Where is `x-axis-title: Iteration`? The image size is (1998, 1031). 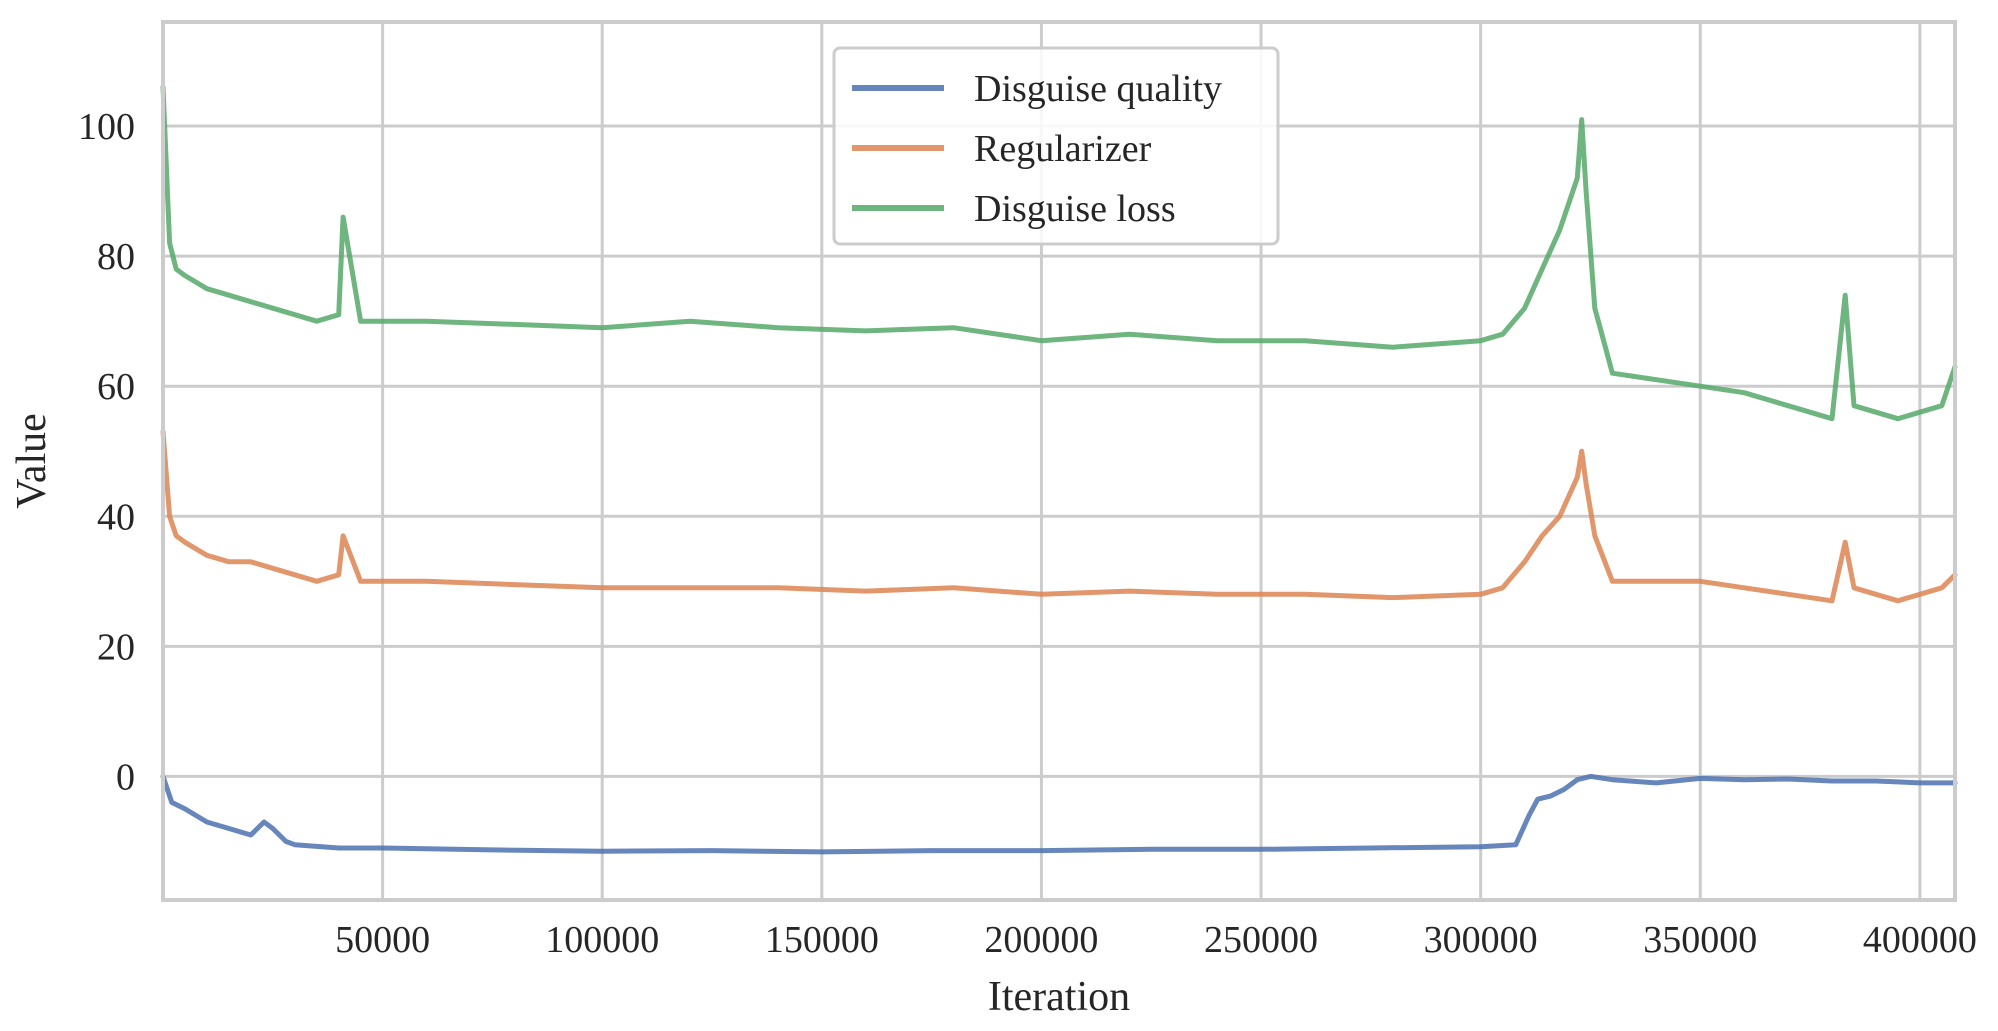
x-axis-title: Iteration is located at coordinates (1059, 997).